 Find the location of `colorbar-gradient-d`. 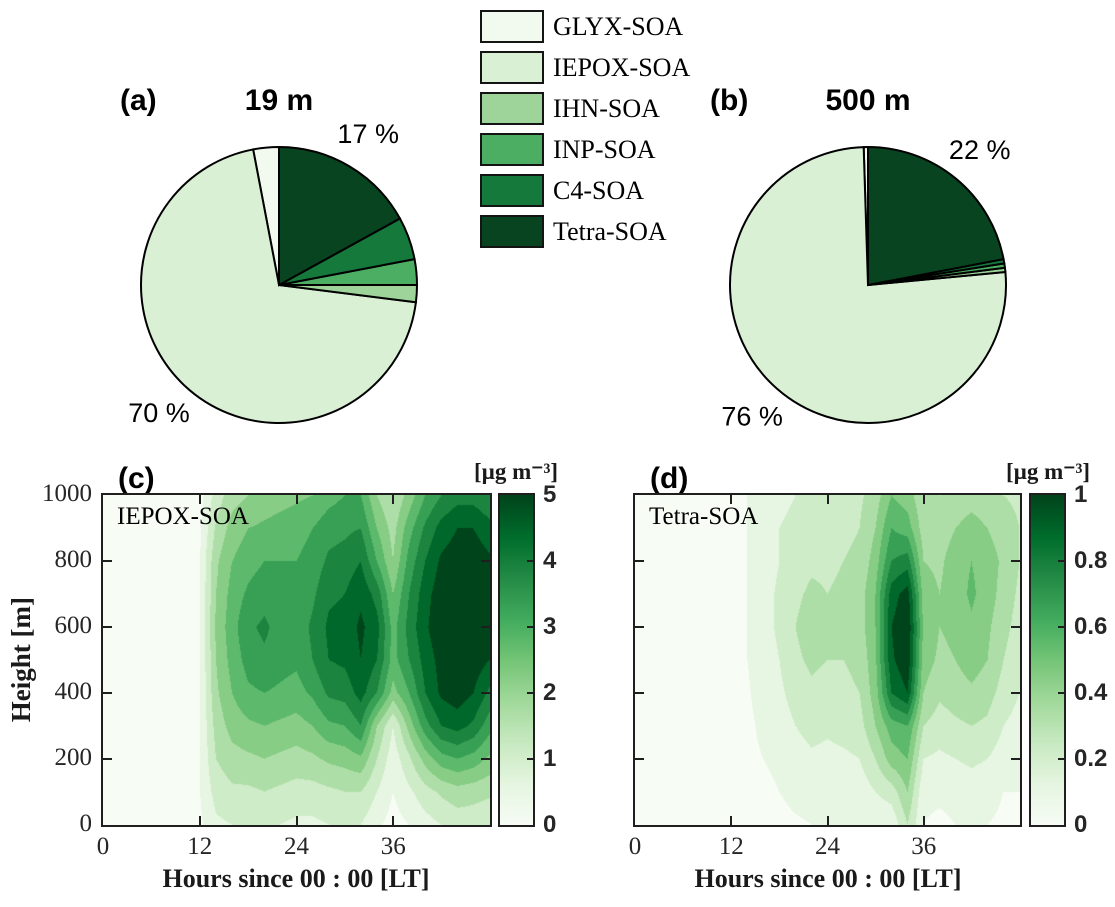

colorbar-gradient-d is located at coordinates (1047, 660).